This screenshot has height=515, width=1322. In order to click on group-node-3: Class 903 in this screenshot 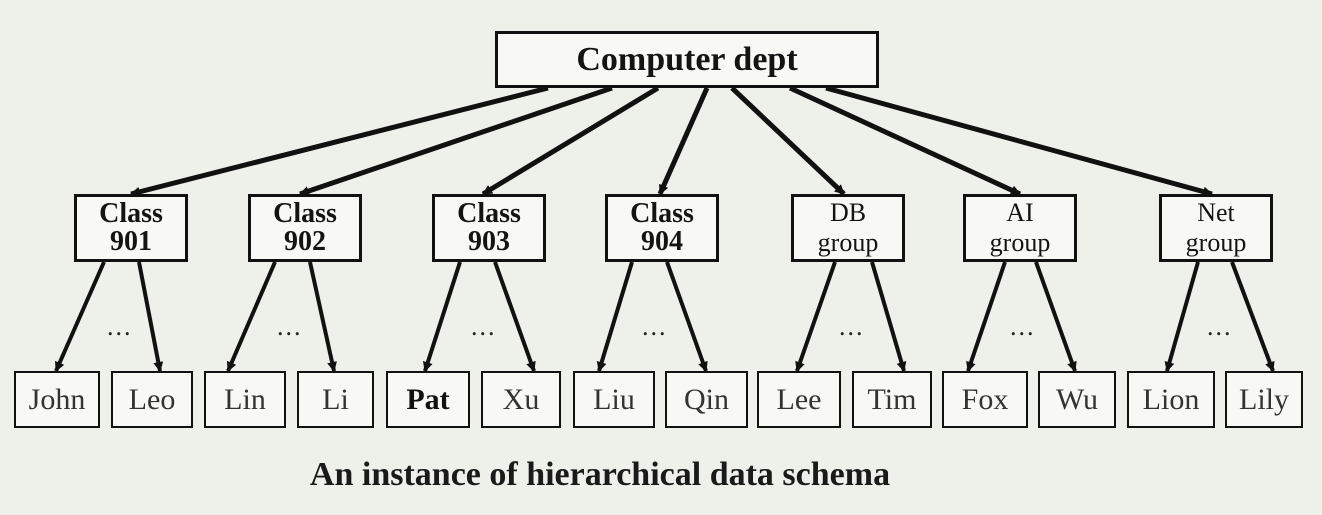, I will do `click(489, 228)`.